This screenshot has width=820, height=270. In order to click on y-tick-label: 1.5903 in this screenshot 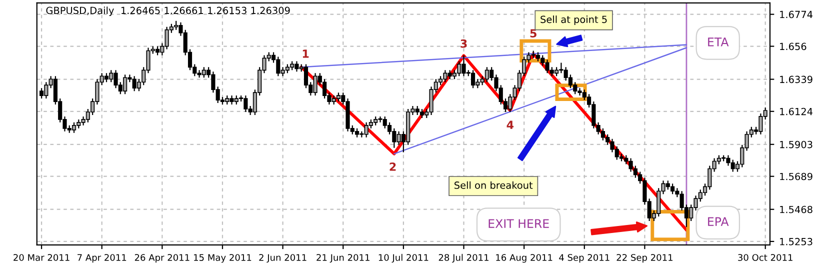, I will do `click(796, 144)`.